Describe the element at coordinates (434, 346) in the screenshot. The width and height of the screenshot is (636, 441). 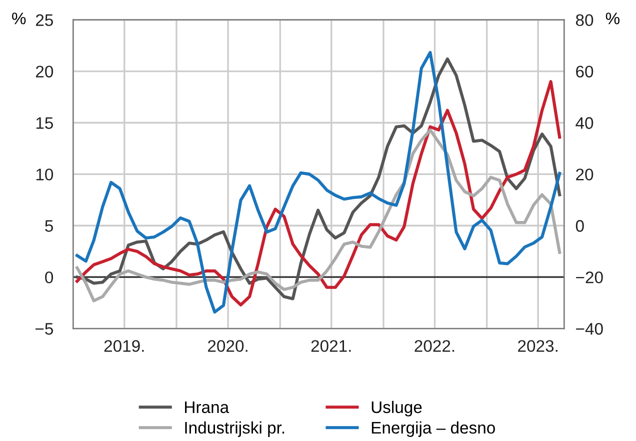
I see `x-tick-label: 2022.` at that location.